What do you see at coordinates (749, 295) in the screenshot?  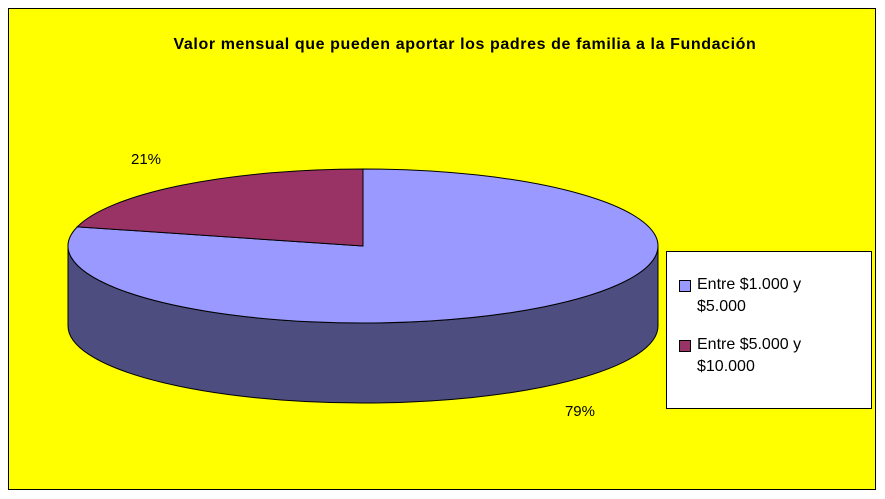 I see `legend-label: Entre $1.000 y $5.000` at bounding box center [749, 295].